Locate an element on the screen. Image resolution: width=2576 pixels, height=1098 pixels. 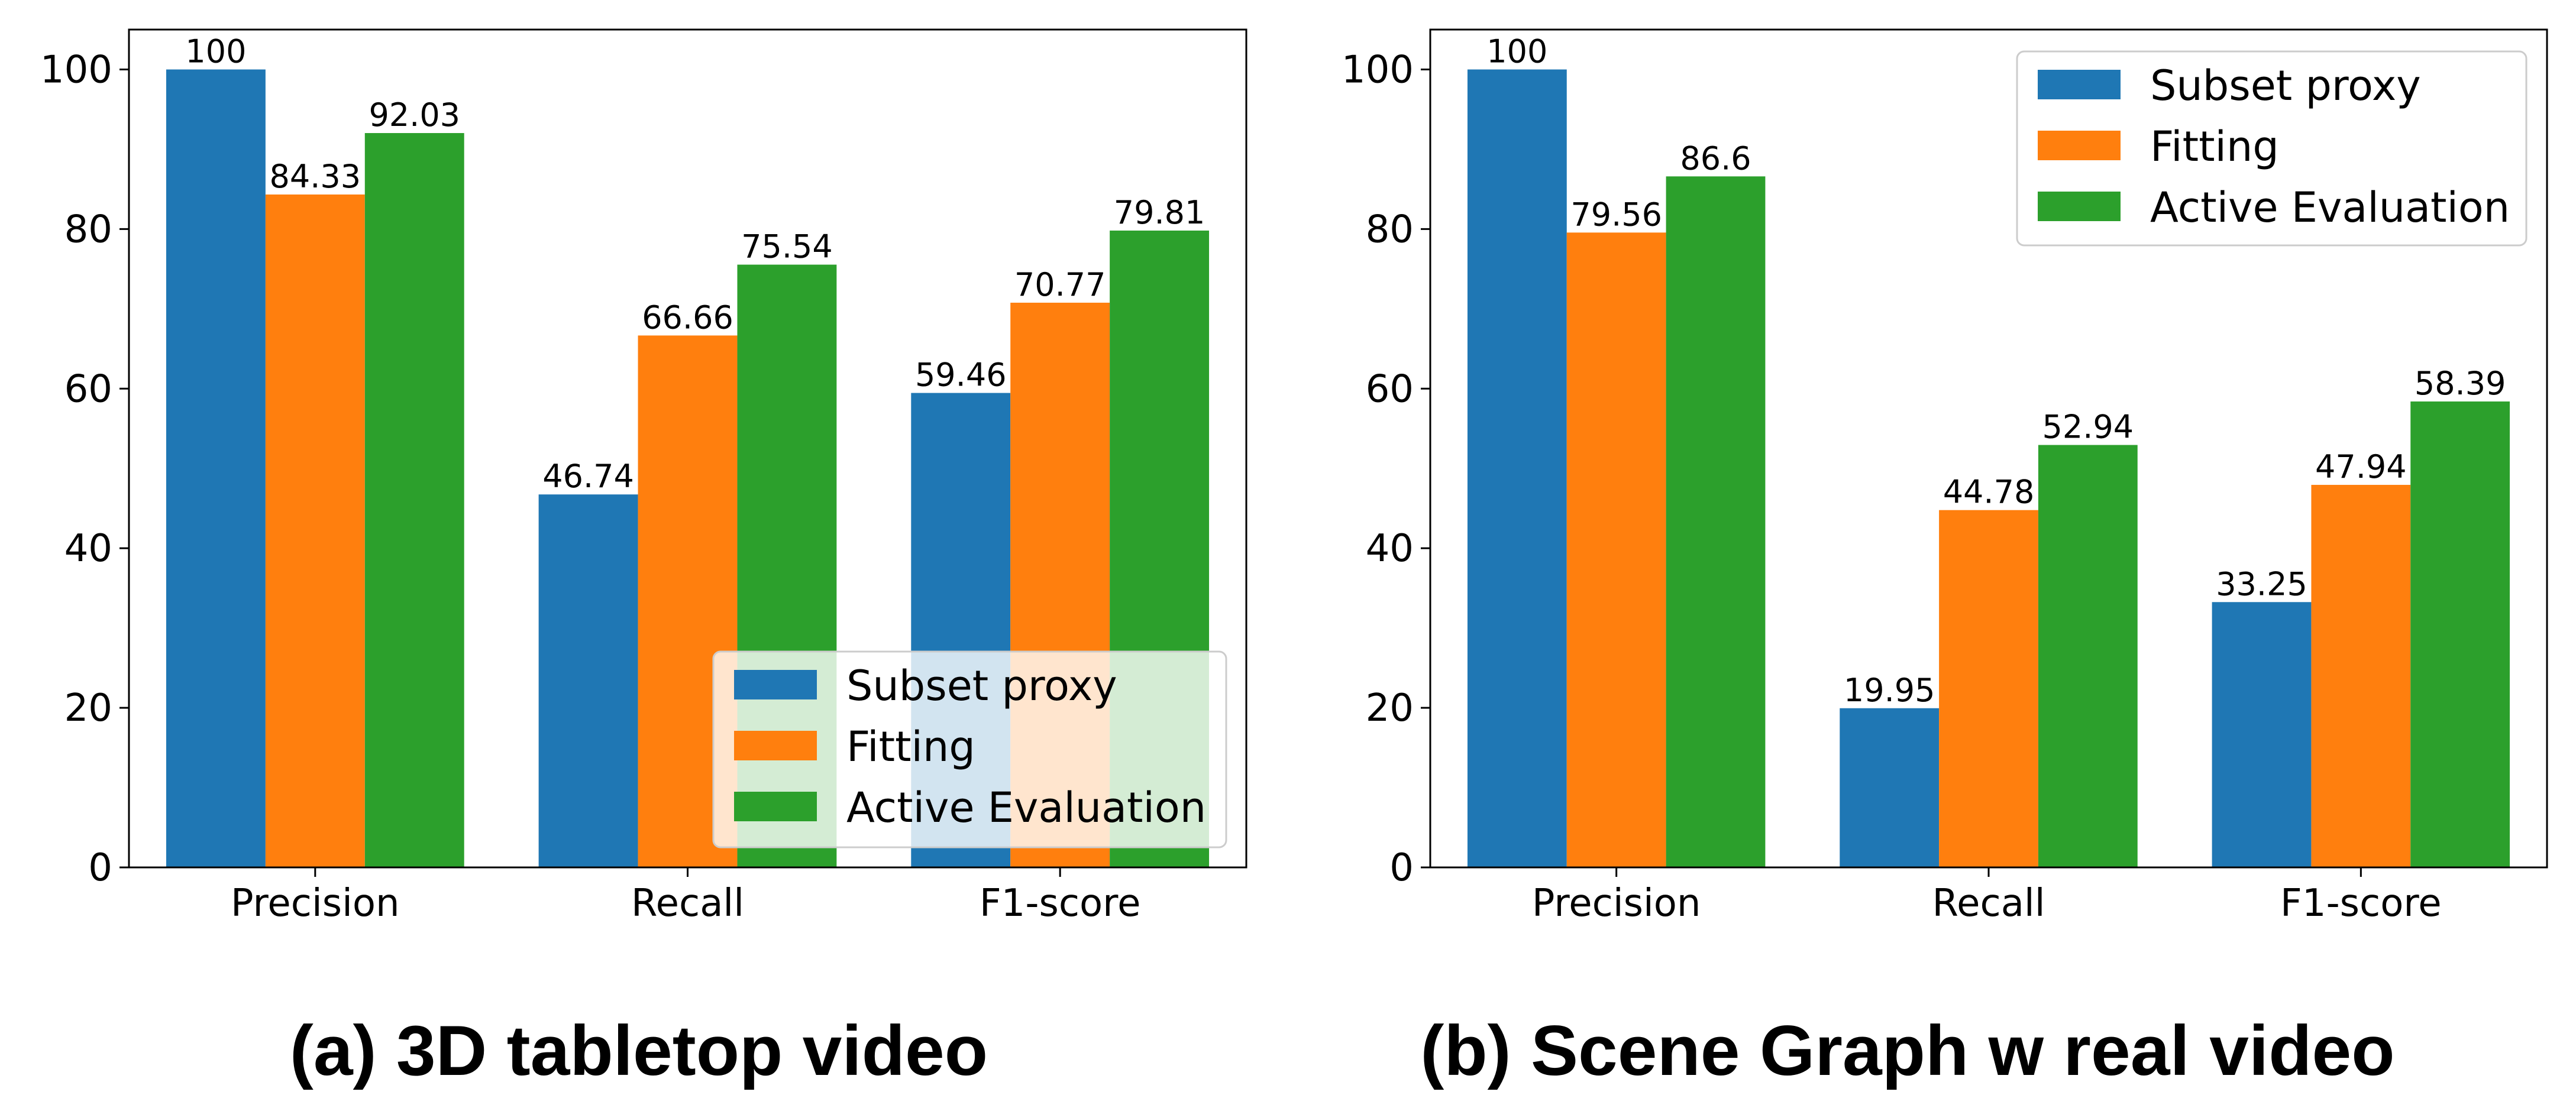
value-label: 84.33 is located at coordinates (315, 176).